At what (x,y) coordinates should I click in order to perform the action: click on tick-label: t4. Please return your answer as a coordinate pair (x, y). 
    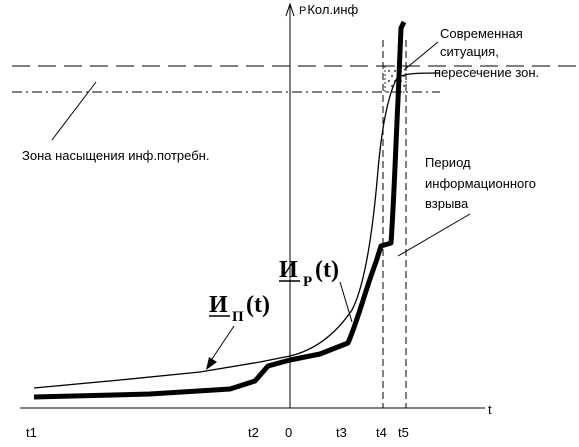
    Looking at the image, I should click on (381, 432).